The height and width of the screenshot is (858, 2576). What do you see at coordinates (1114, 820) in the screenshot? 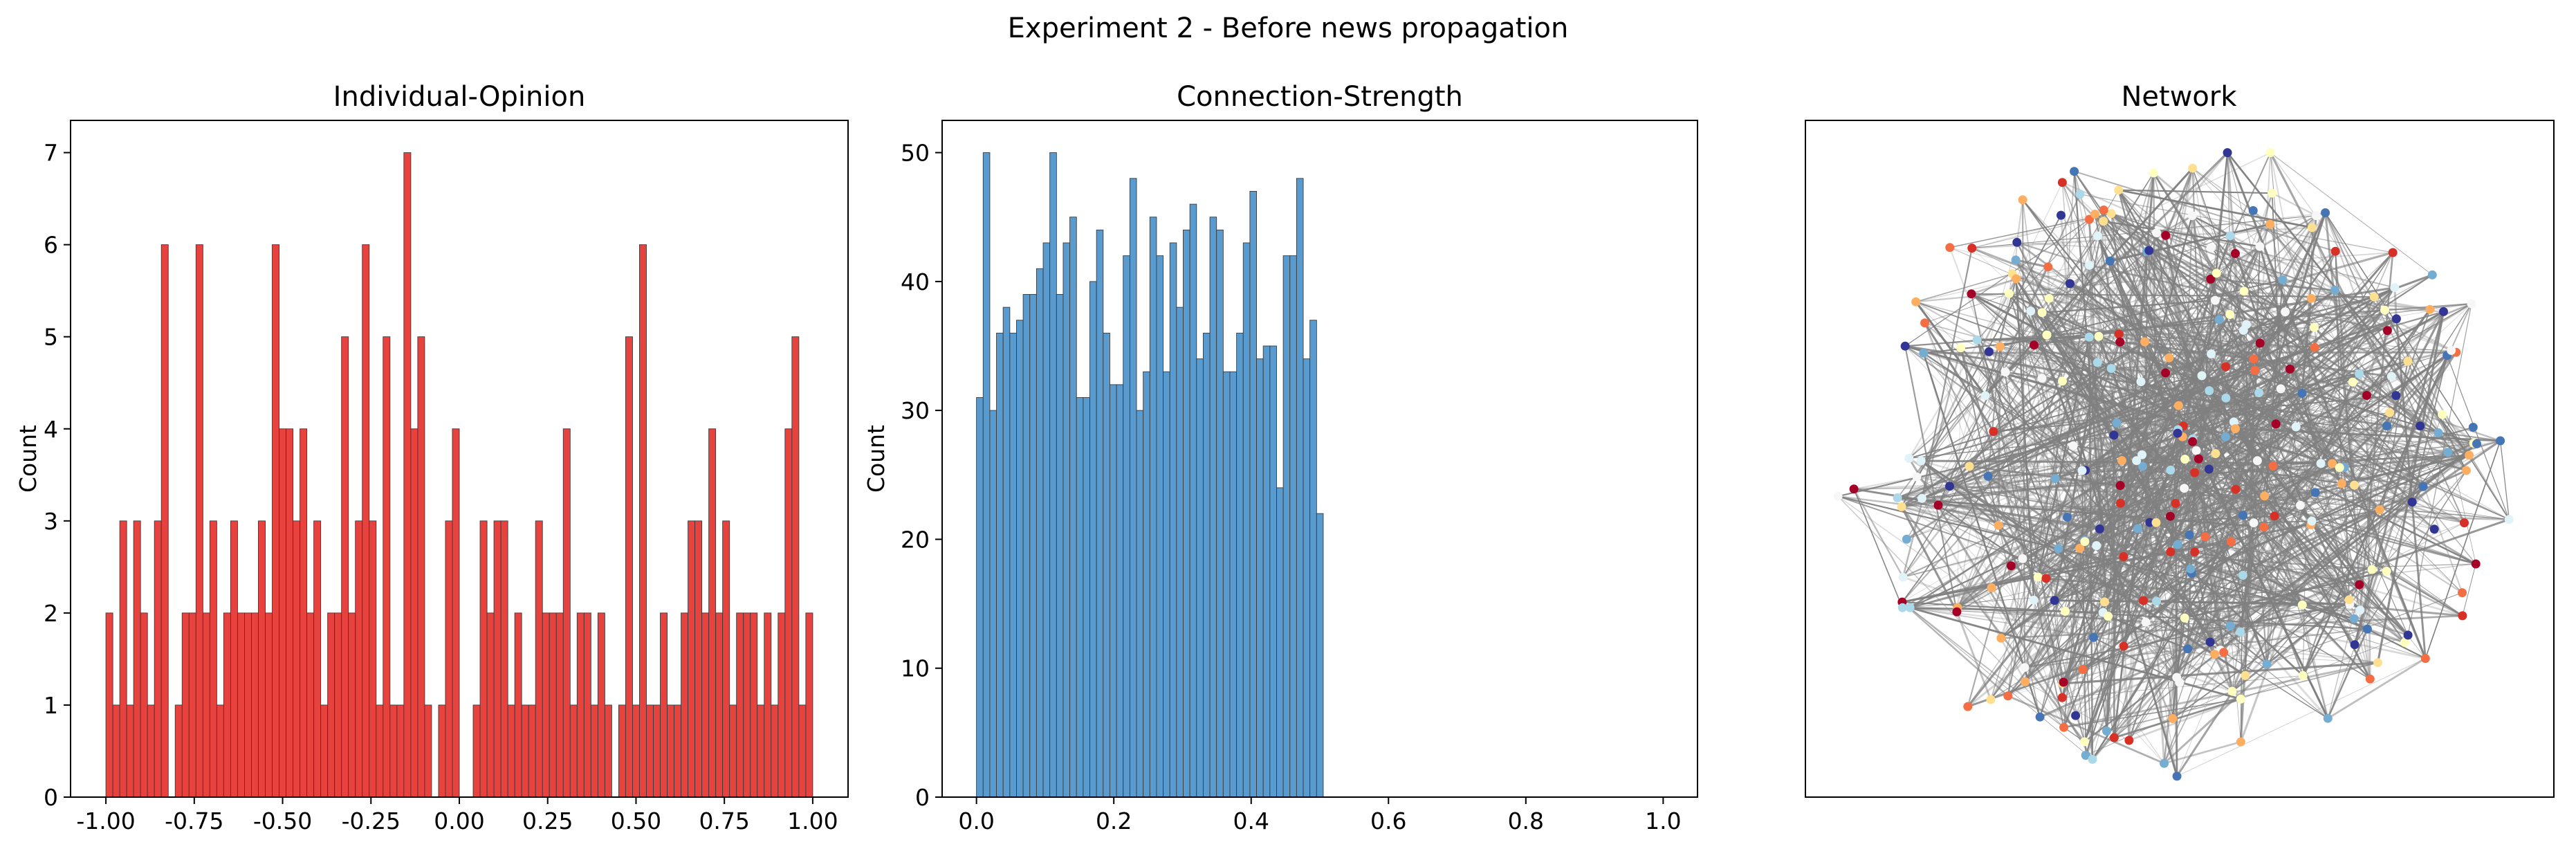
I see `connection-histogram-xtick-label: 0.2` at bounding box center [1114, 820].